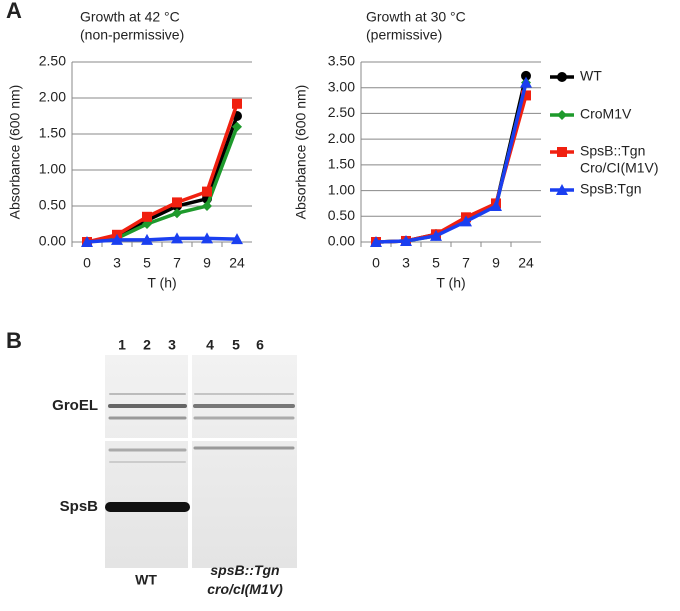 This screenshot has height=611, width=680. Describe the element at coordinates (404, 35) in the screenshot. I see `chart-subtitle: (permissive)` at that location.